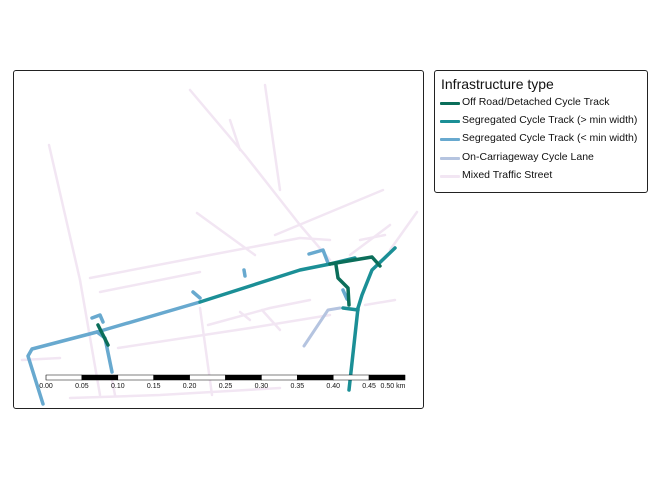 The image size is (672, 480). Describe the element at coordinates (190, 386) in the screenshot. I see `scale-bar-label: 0.20` at that location.